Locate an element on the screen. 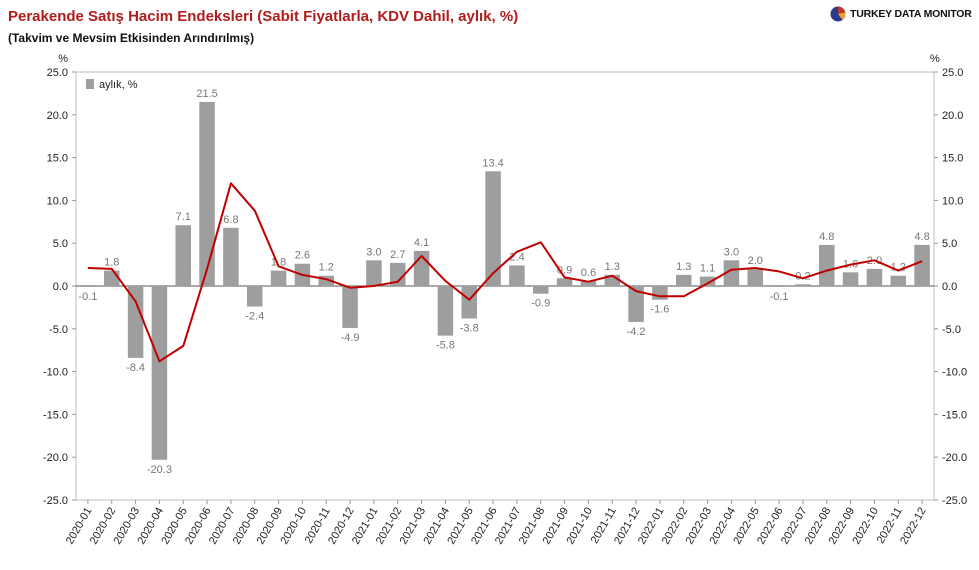 The image size is (979, 570). y-tick-label-left: -25.0 is located at coordinates (55, 501).